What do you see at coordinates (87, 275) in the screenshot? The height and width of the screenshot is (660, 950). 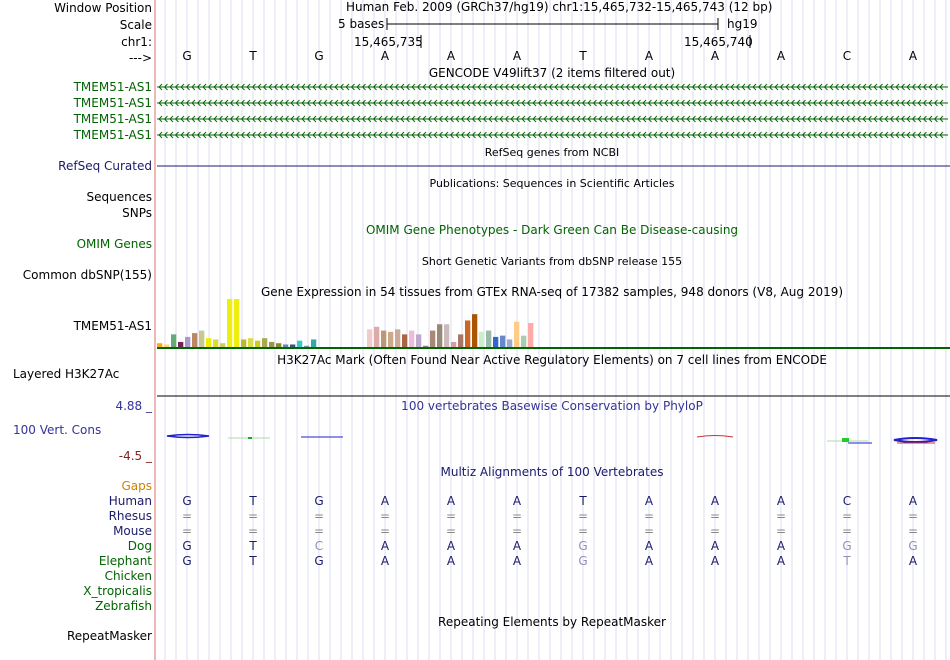 I see `dbsnp-label: Common dbSNP(155)` at bounding box center [87, 275].